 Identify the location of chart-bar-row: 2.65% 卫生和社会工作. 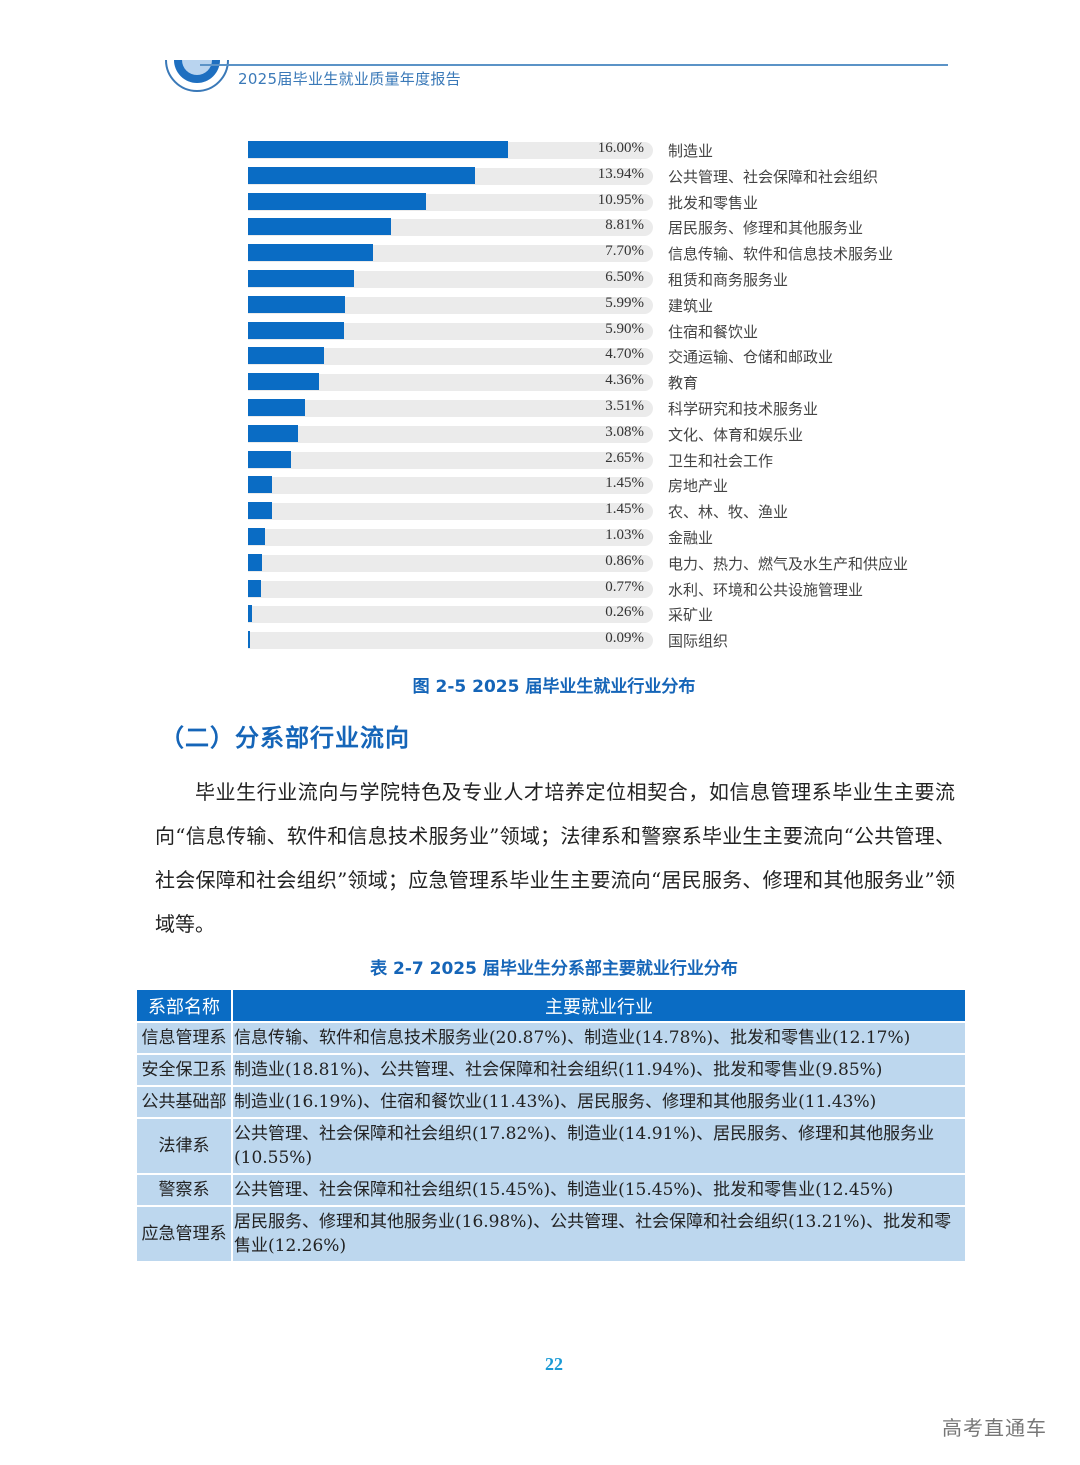
(606, 462).